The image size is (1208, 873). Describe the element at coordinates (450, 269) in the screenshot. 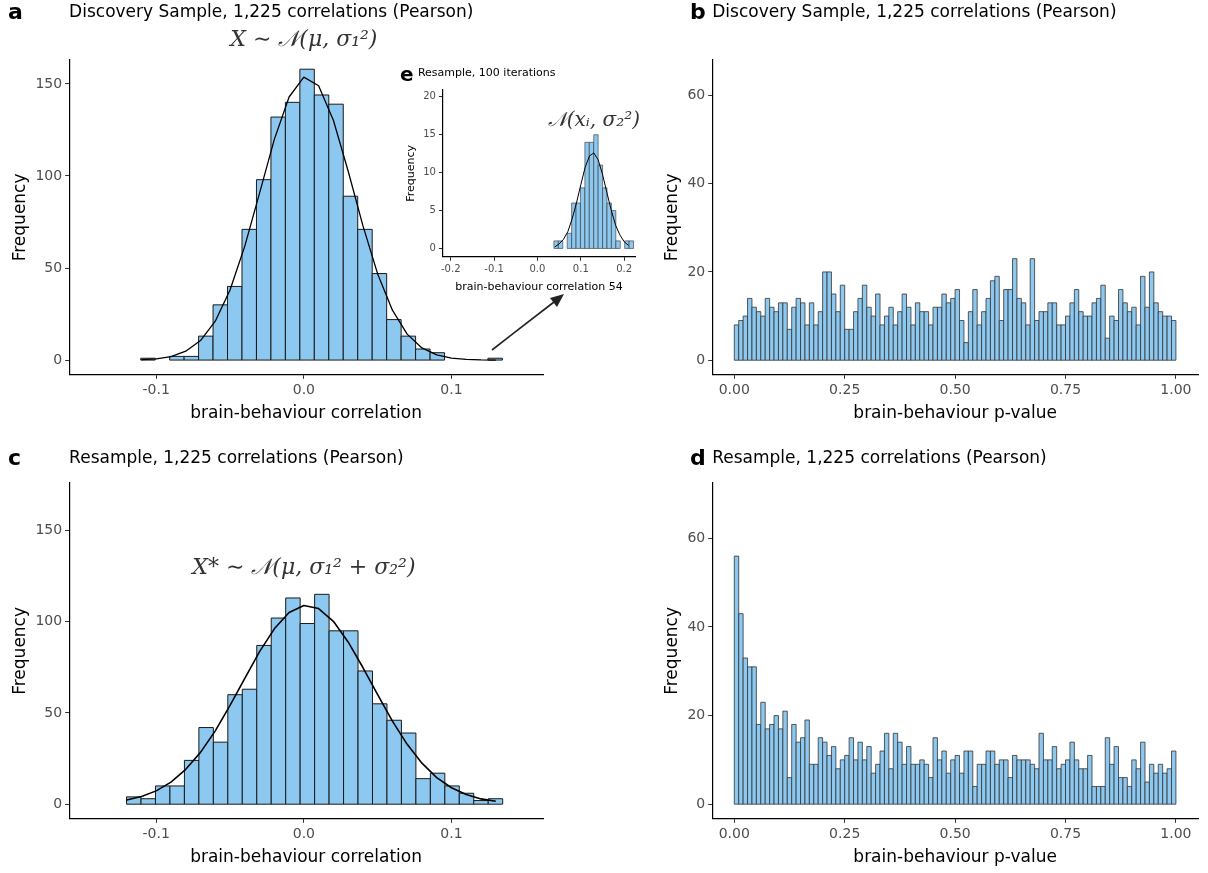

I see `x-tick-label: -0.2` at that location.